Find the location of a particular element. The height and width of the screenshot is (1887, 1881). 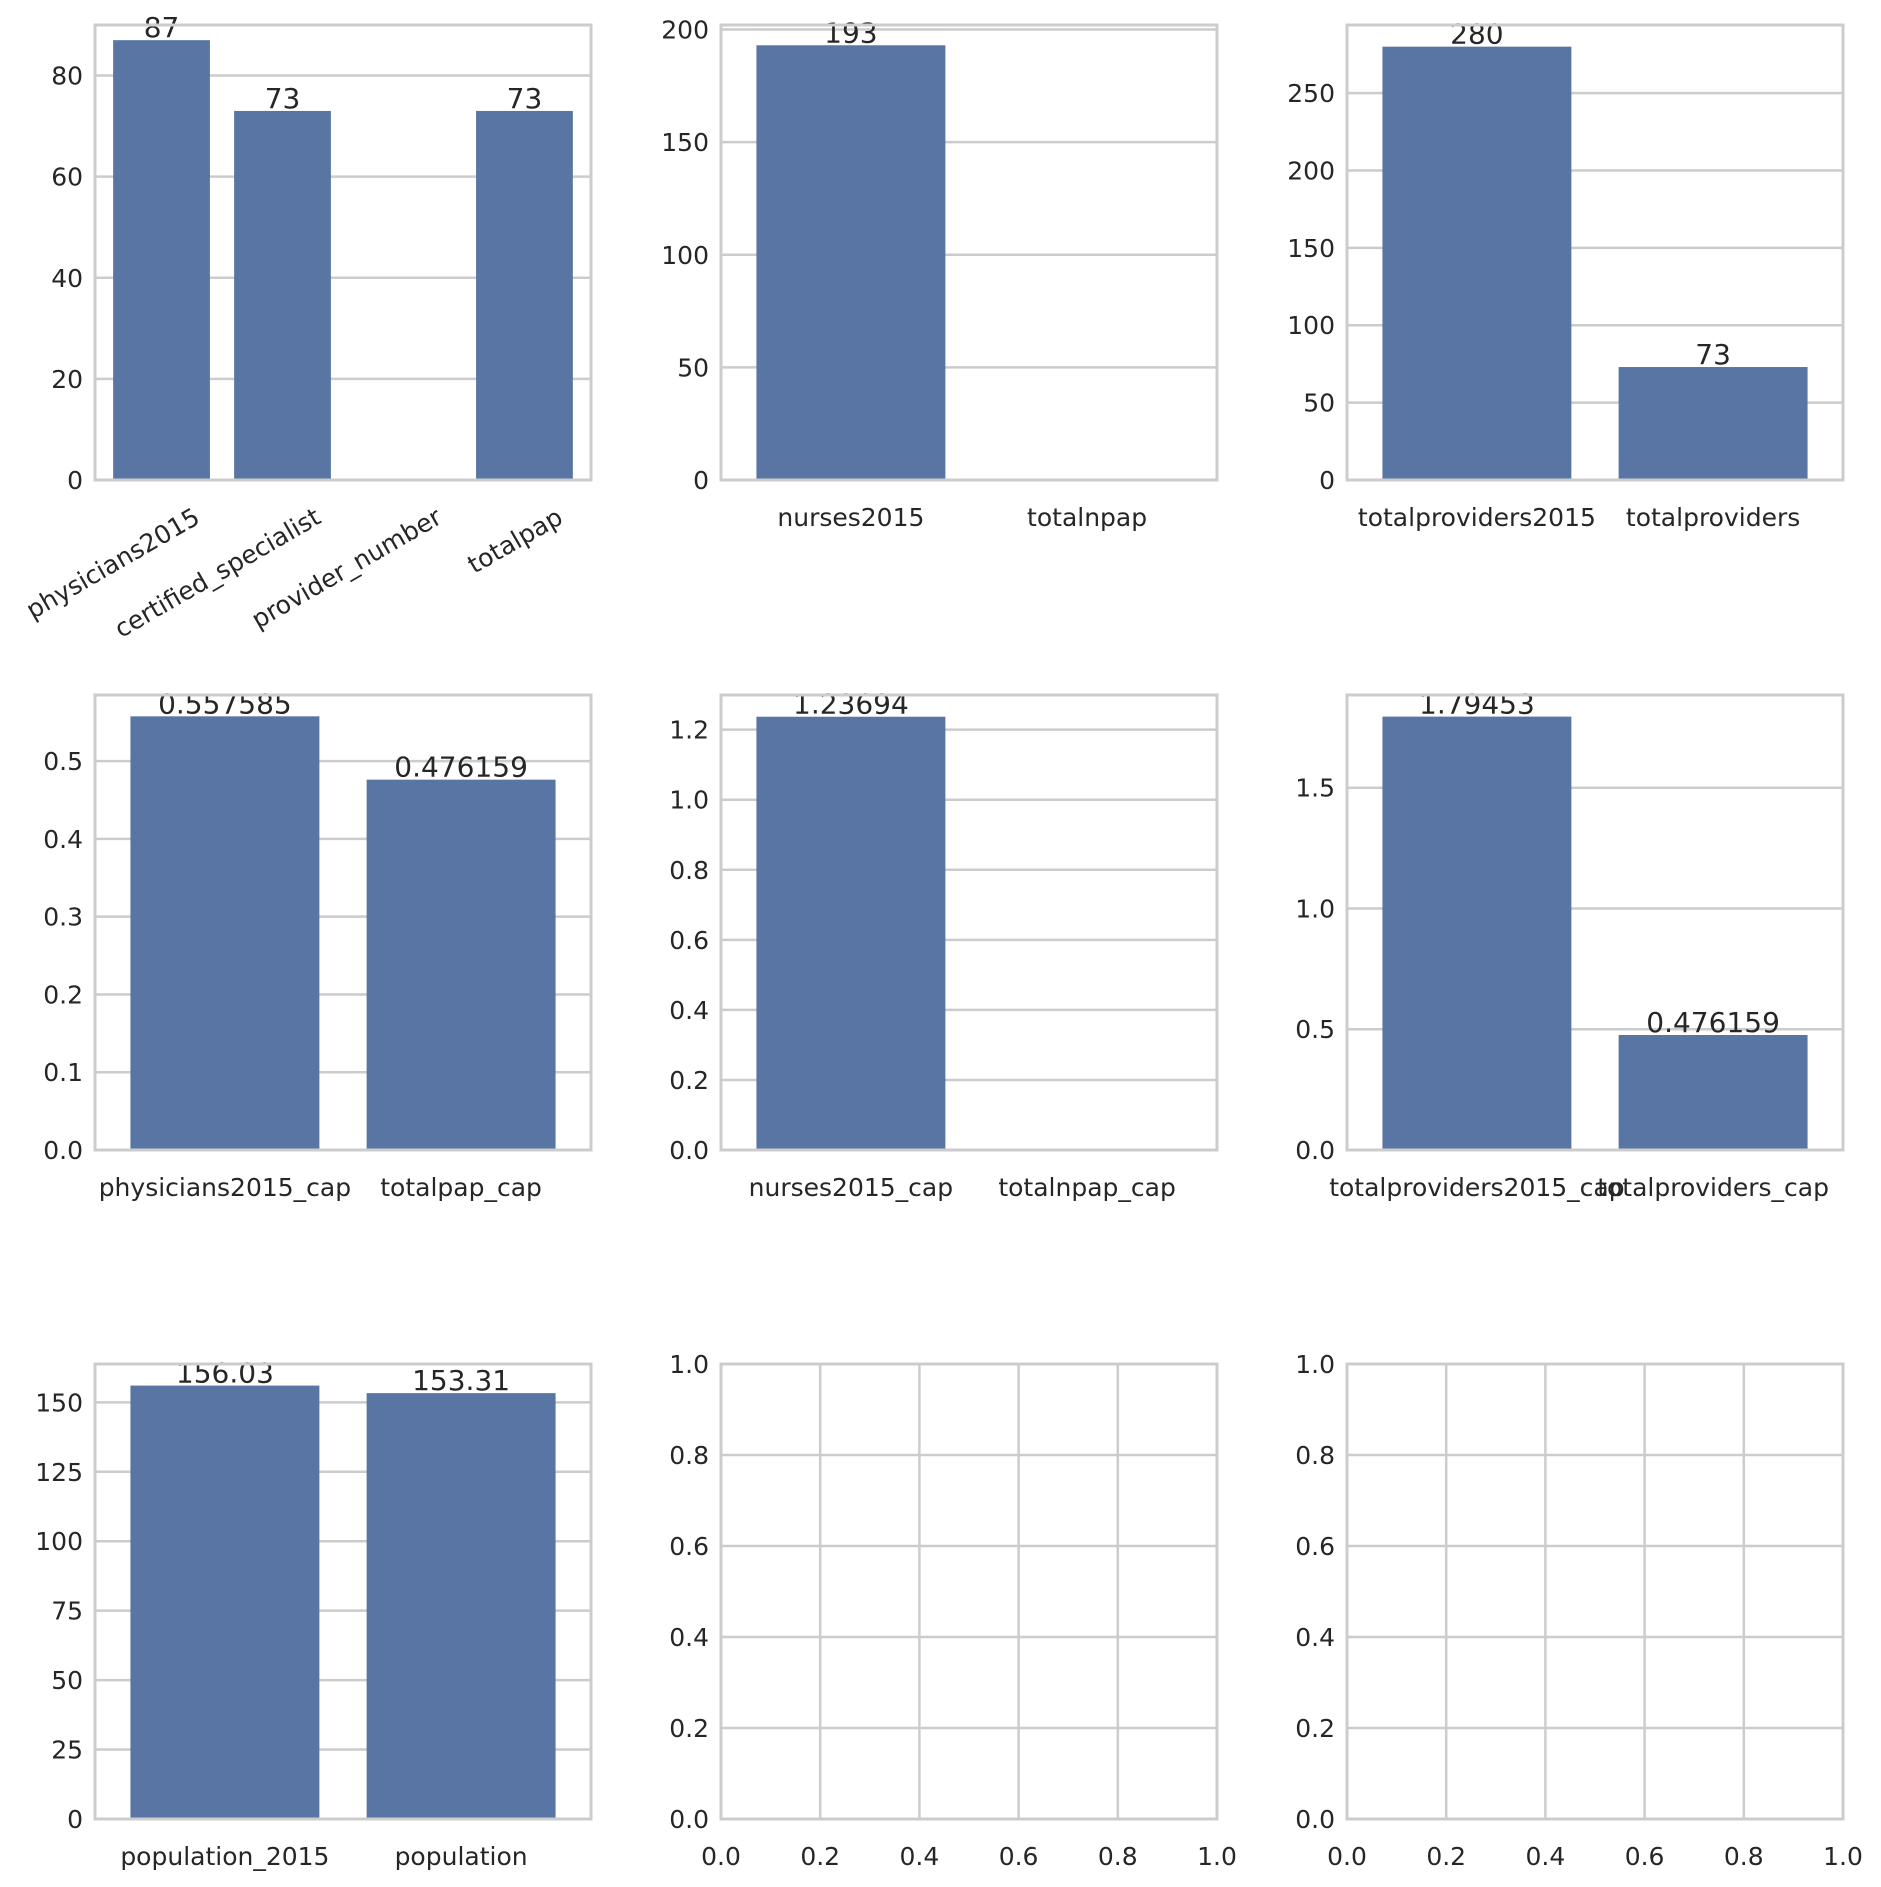

x-tick-label: totalpap_cap is located at coordinates (461, 1187).